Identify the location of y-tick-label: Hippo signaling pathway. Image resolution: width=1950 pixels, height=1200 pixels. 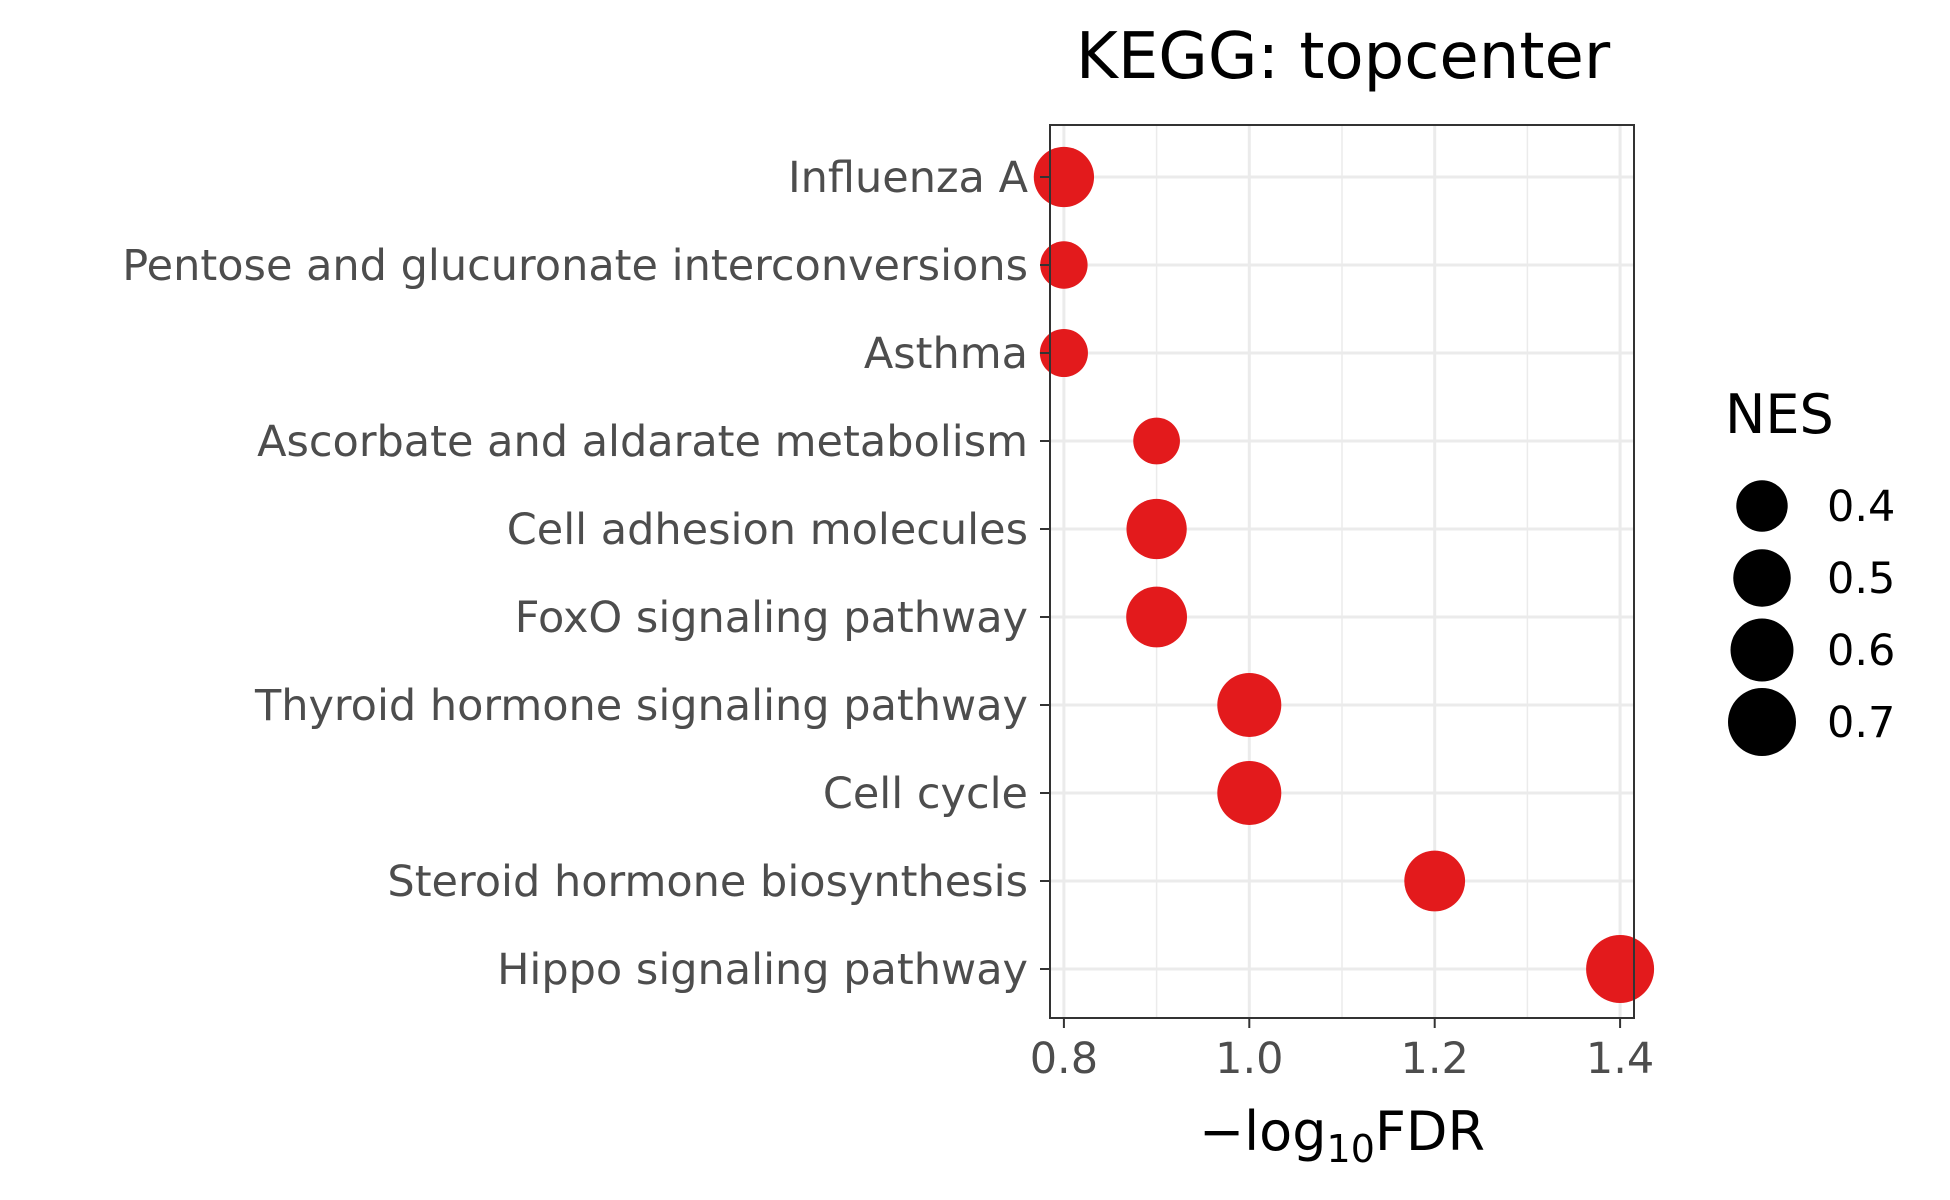
(762, 970).